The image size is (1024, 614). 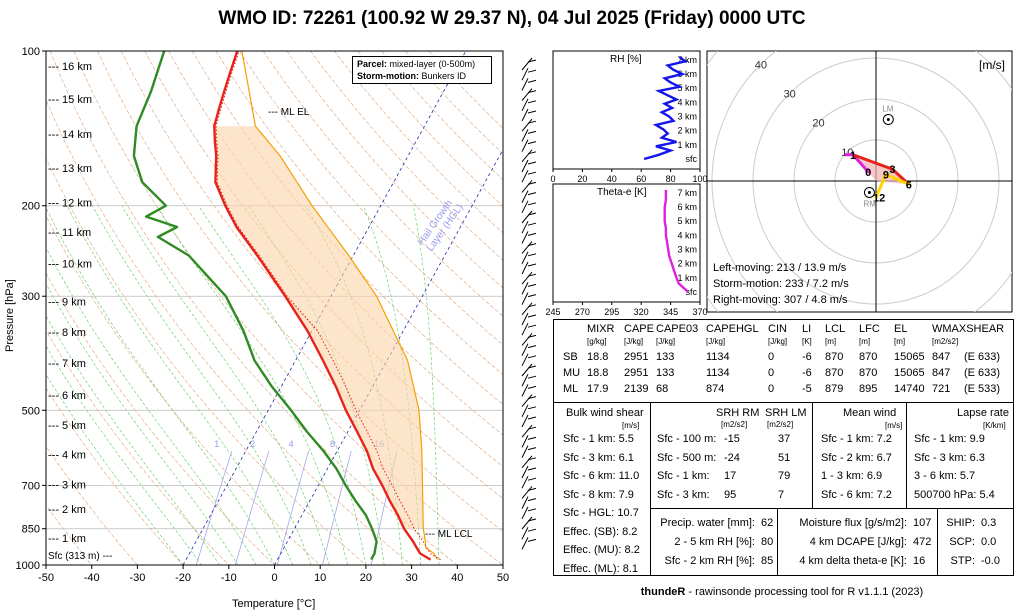 What do you see at coordinates (252, 444) in the screenshot?
I see `mixing-ratio-label: 2` at bounding box center [252, 444].